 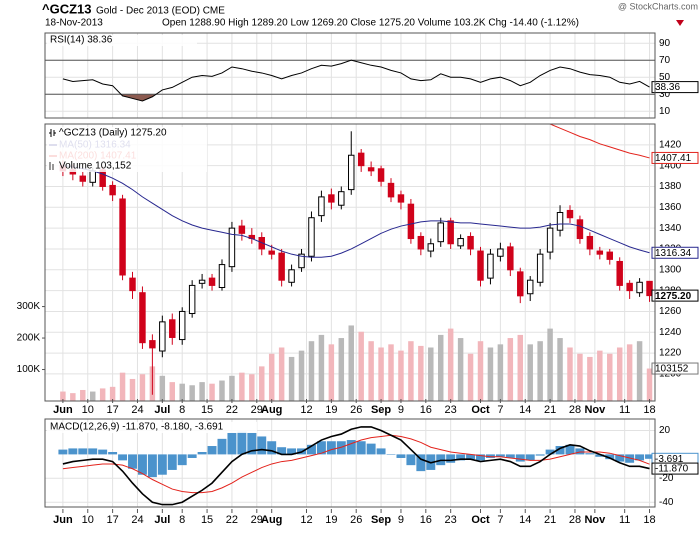 What do you see at coordinates (137, 427) in the screenshot?
I see `macd-legend: MACD(12,26,9) -11.870, -8.180, -3.691` at bounding box center [137, 427].